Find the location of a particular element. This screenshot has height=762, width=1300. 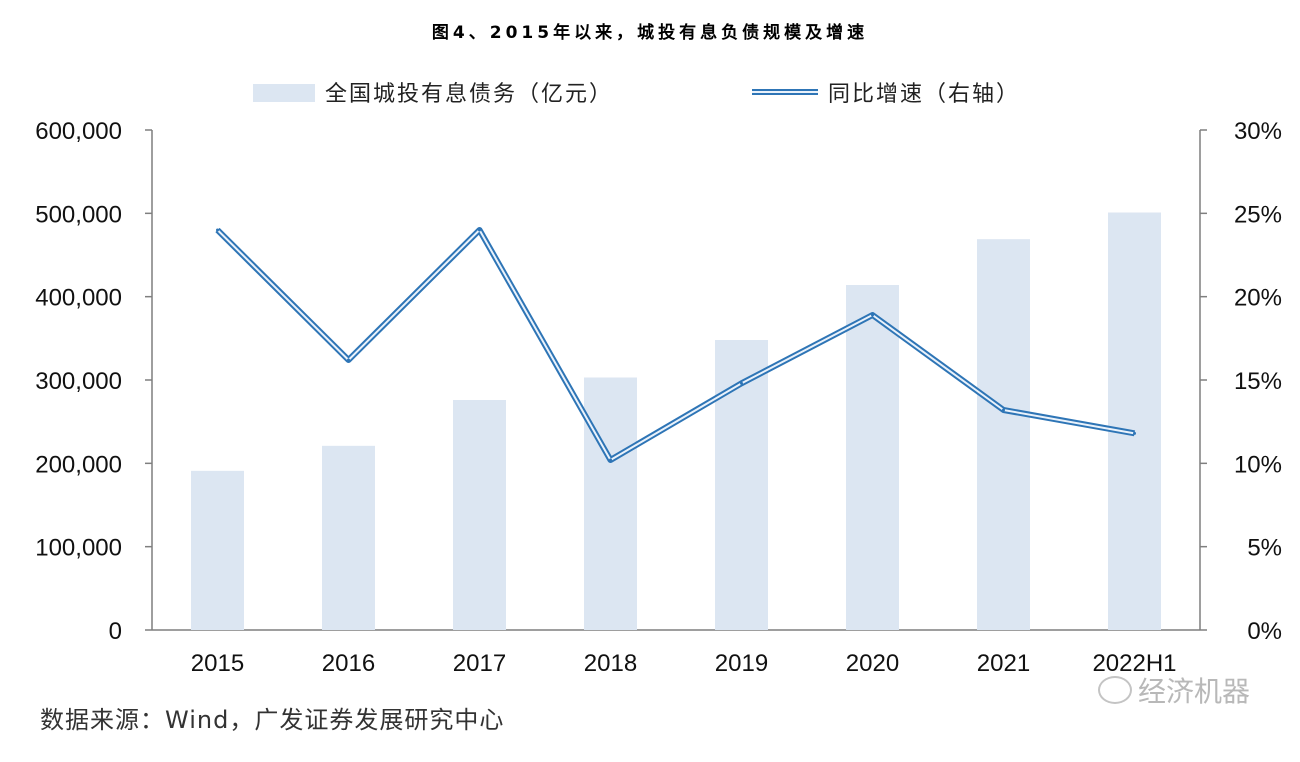

y-tick-label-right: 15% is located at coordinates (1258, 381).